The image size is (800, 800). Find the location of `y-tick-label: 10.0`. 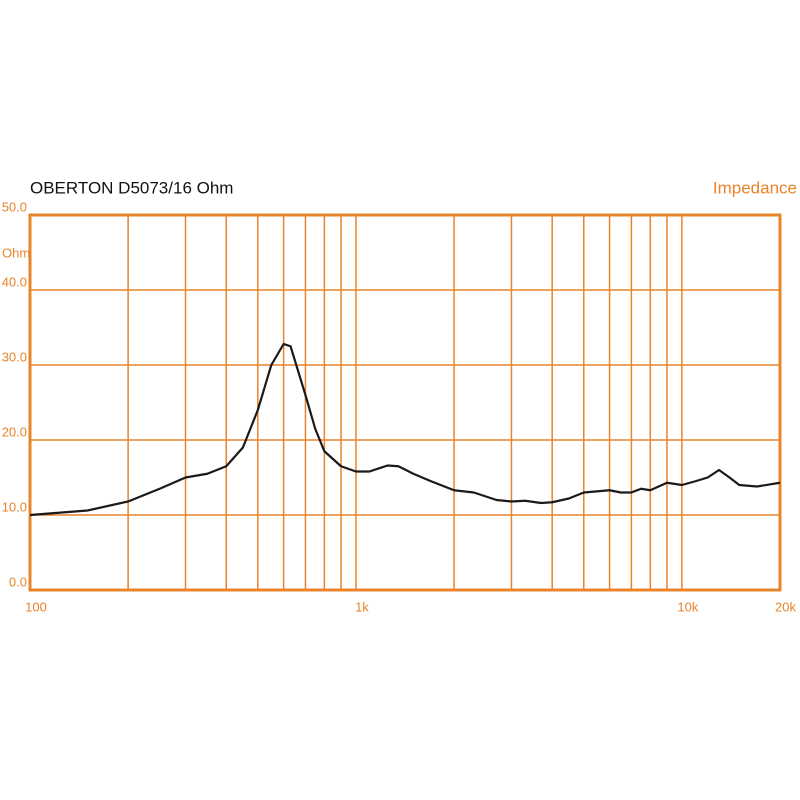

y-tick-label: 10.0 is located at coordinates (14, 506).